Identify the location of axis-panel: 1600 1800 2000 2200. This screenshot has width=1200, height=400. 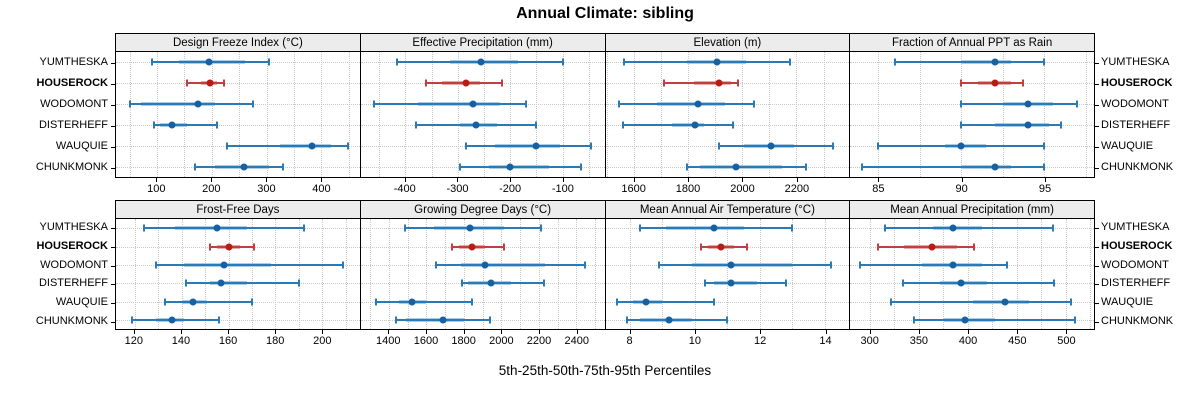
(727, 189).